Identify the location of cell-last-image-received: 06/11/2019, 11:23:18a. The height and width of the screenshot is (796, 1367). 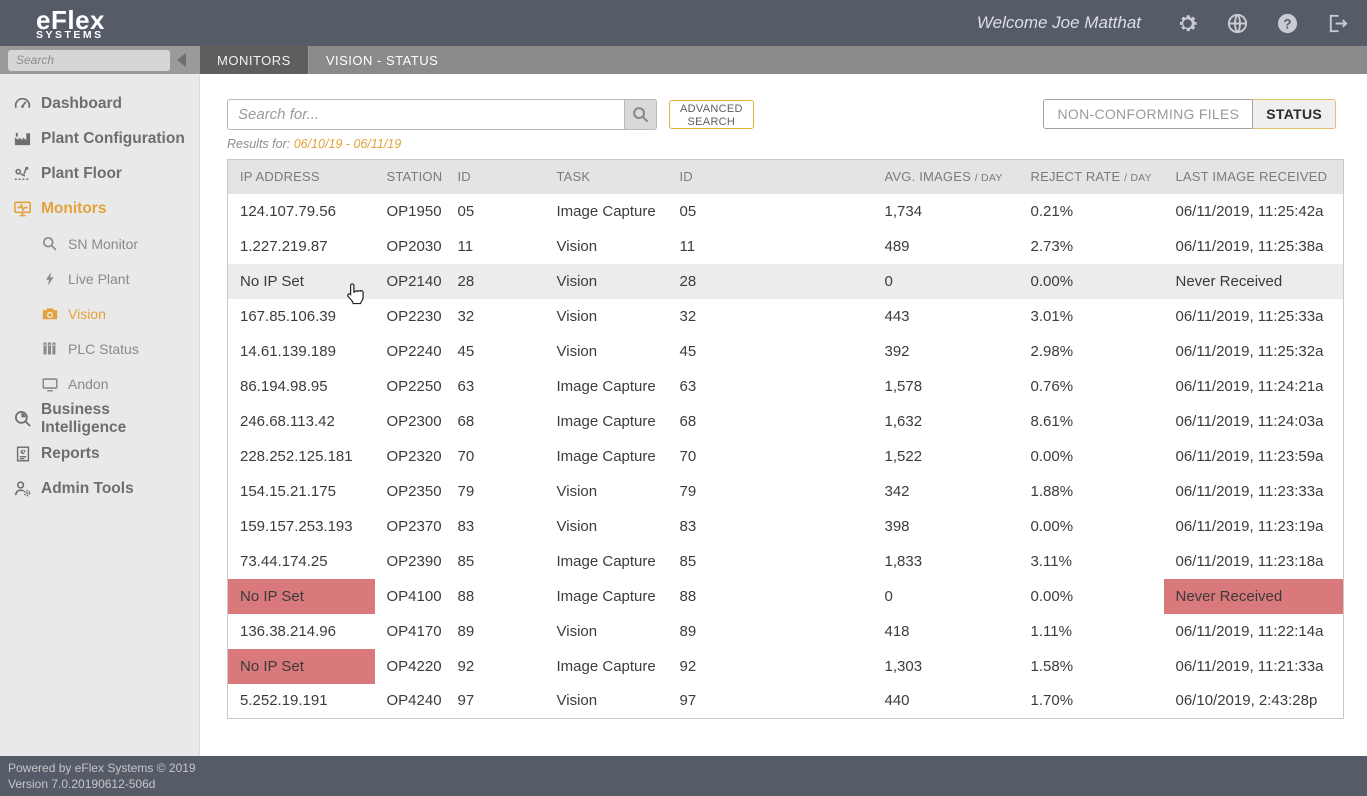
(1249, 561).